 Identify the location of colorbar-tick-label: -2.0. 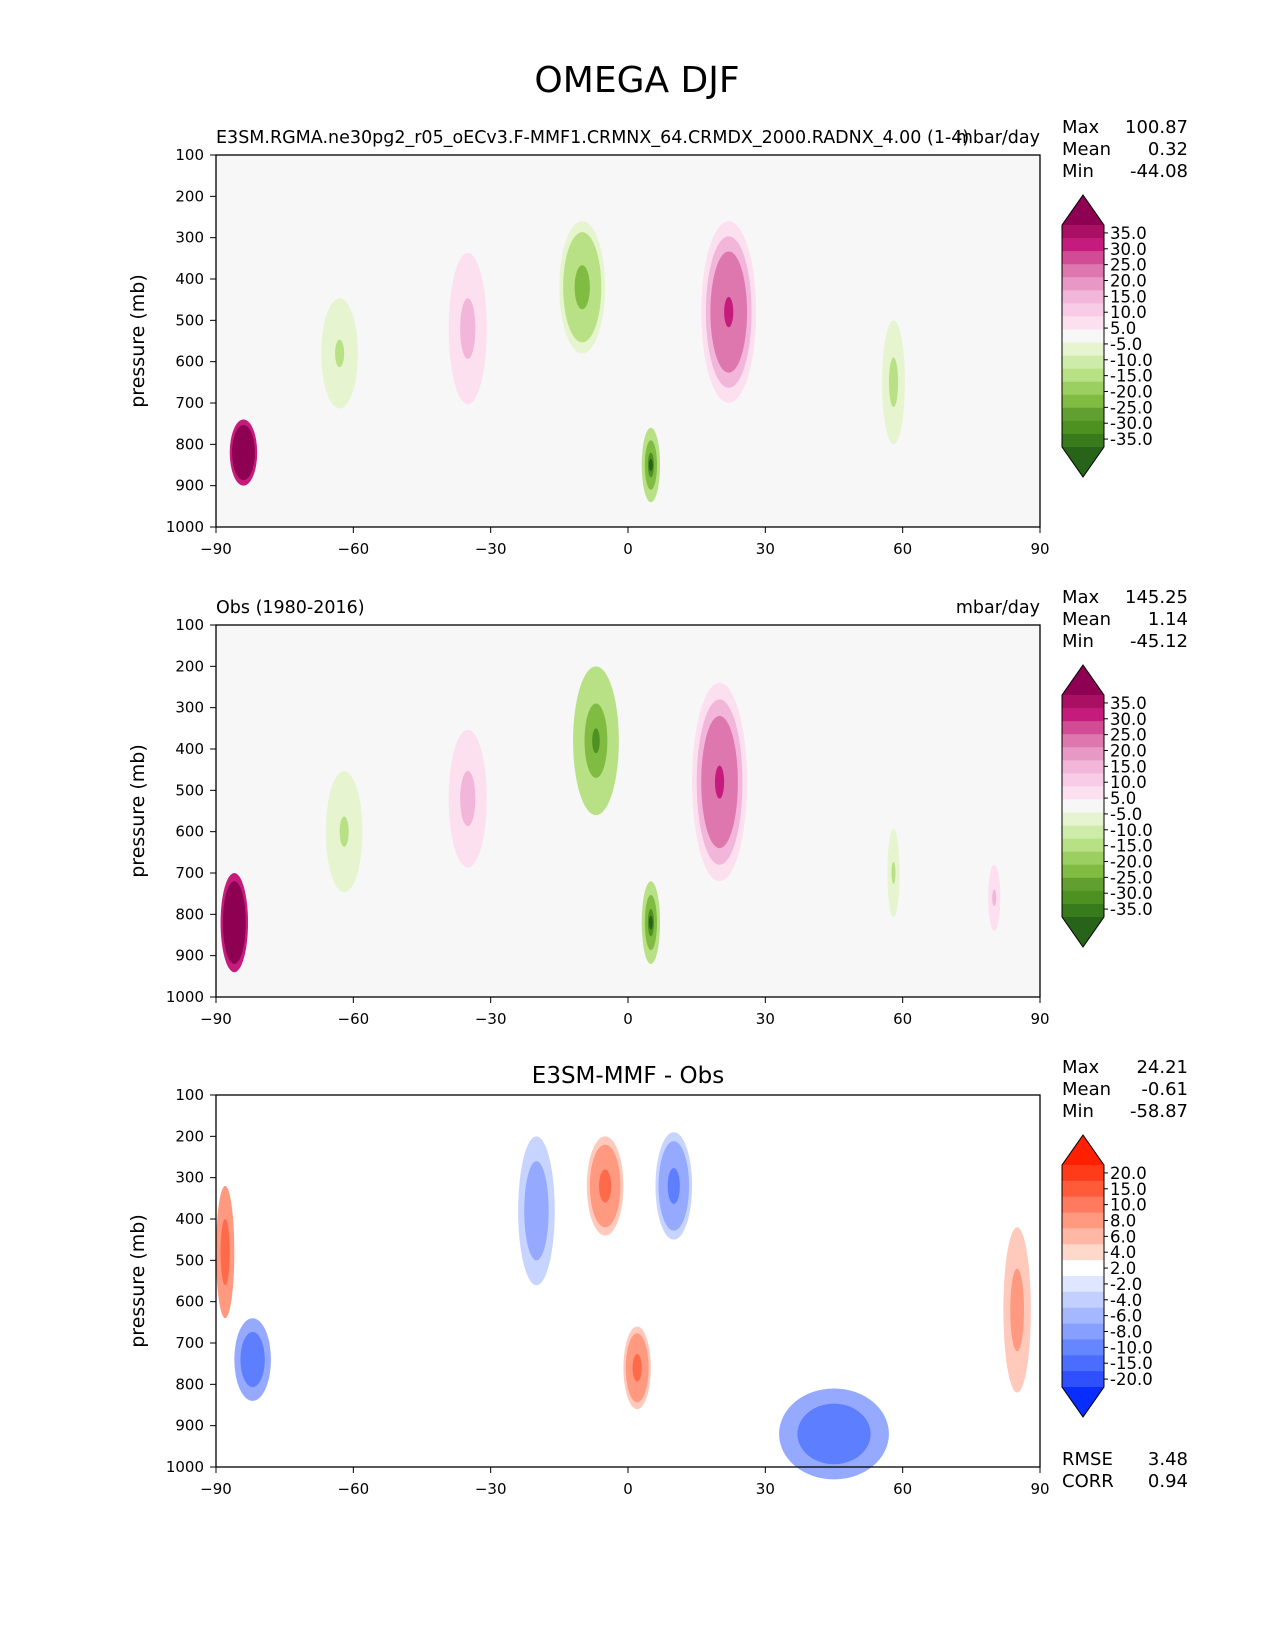
(1126, 1284).